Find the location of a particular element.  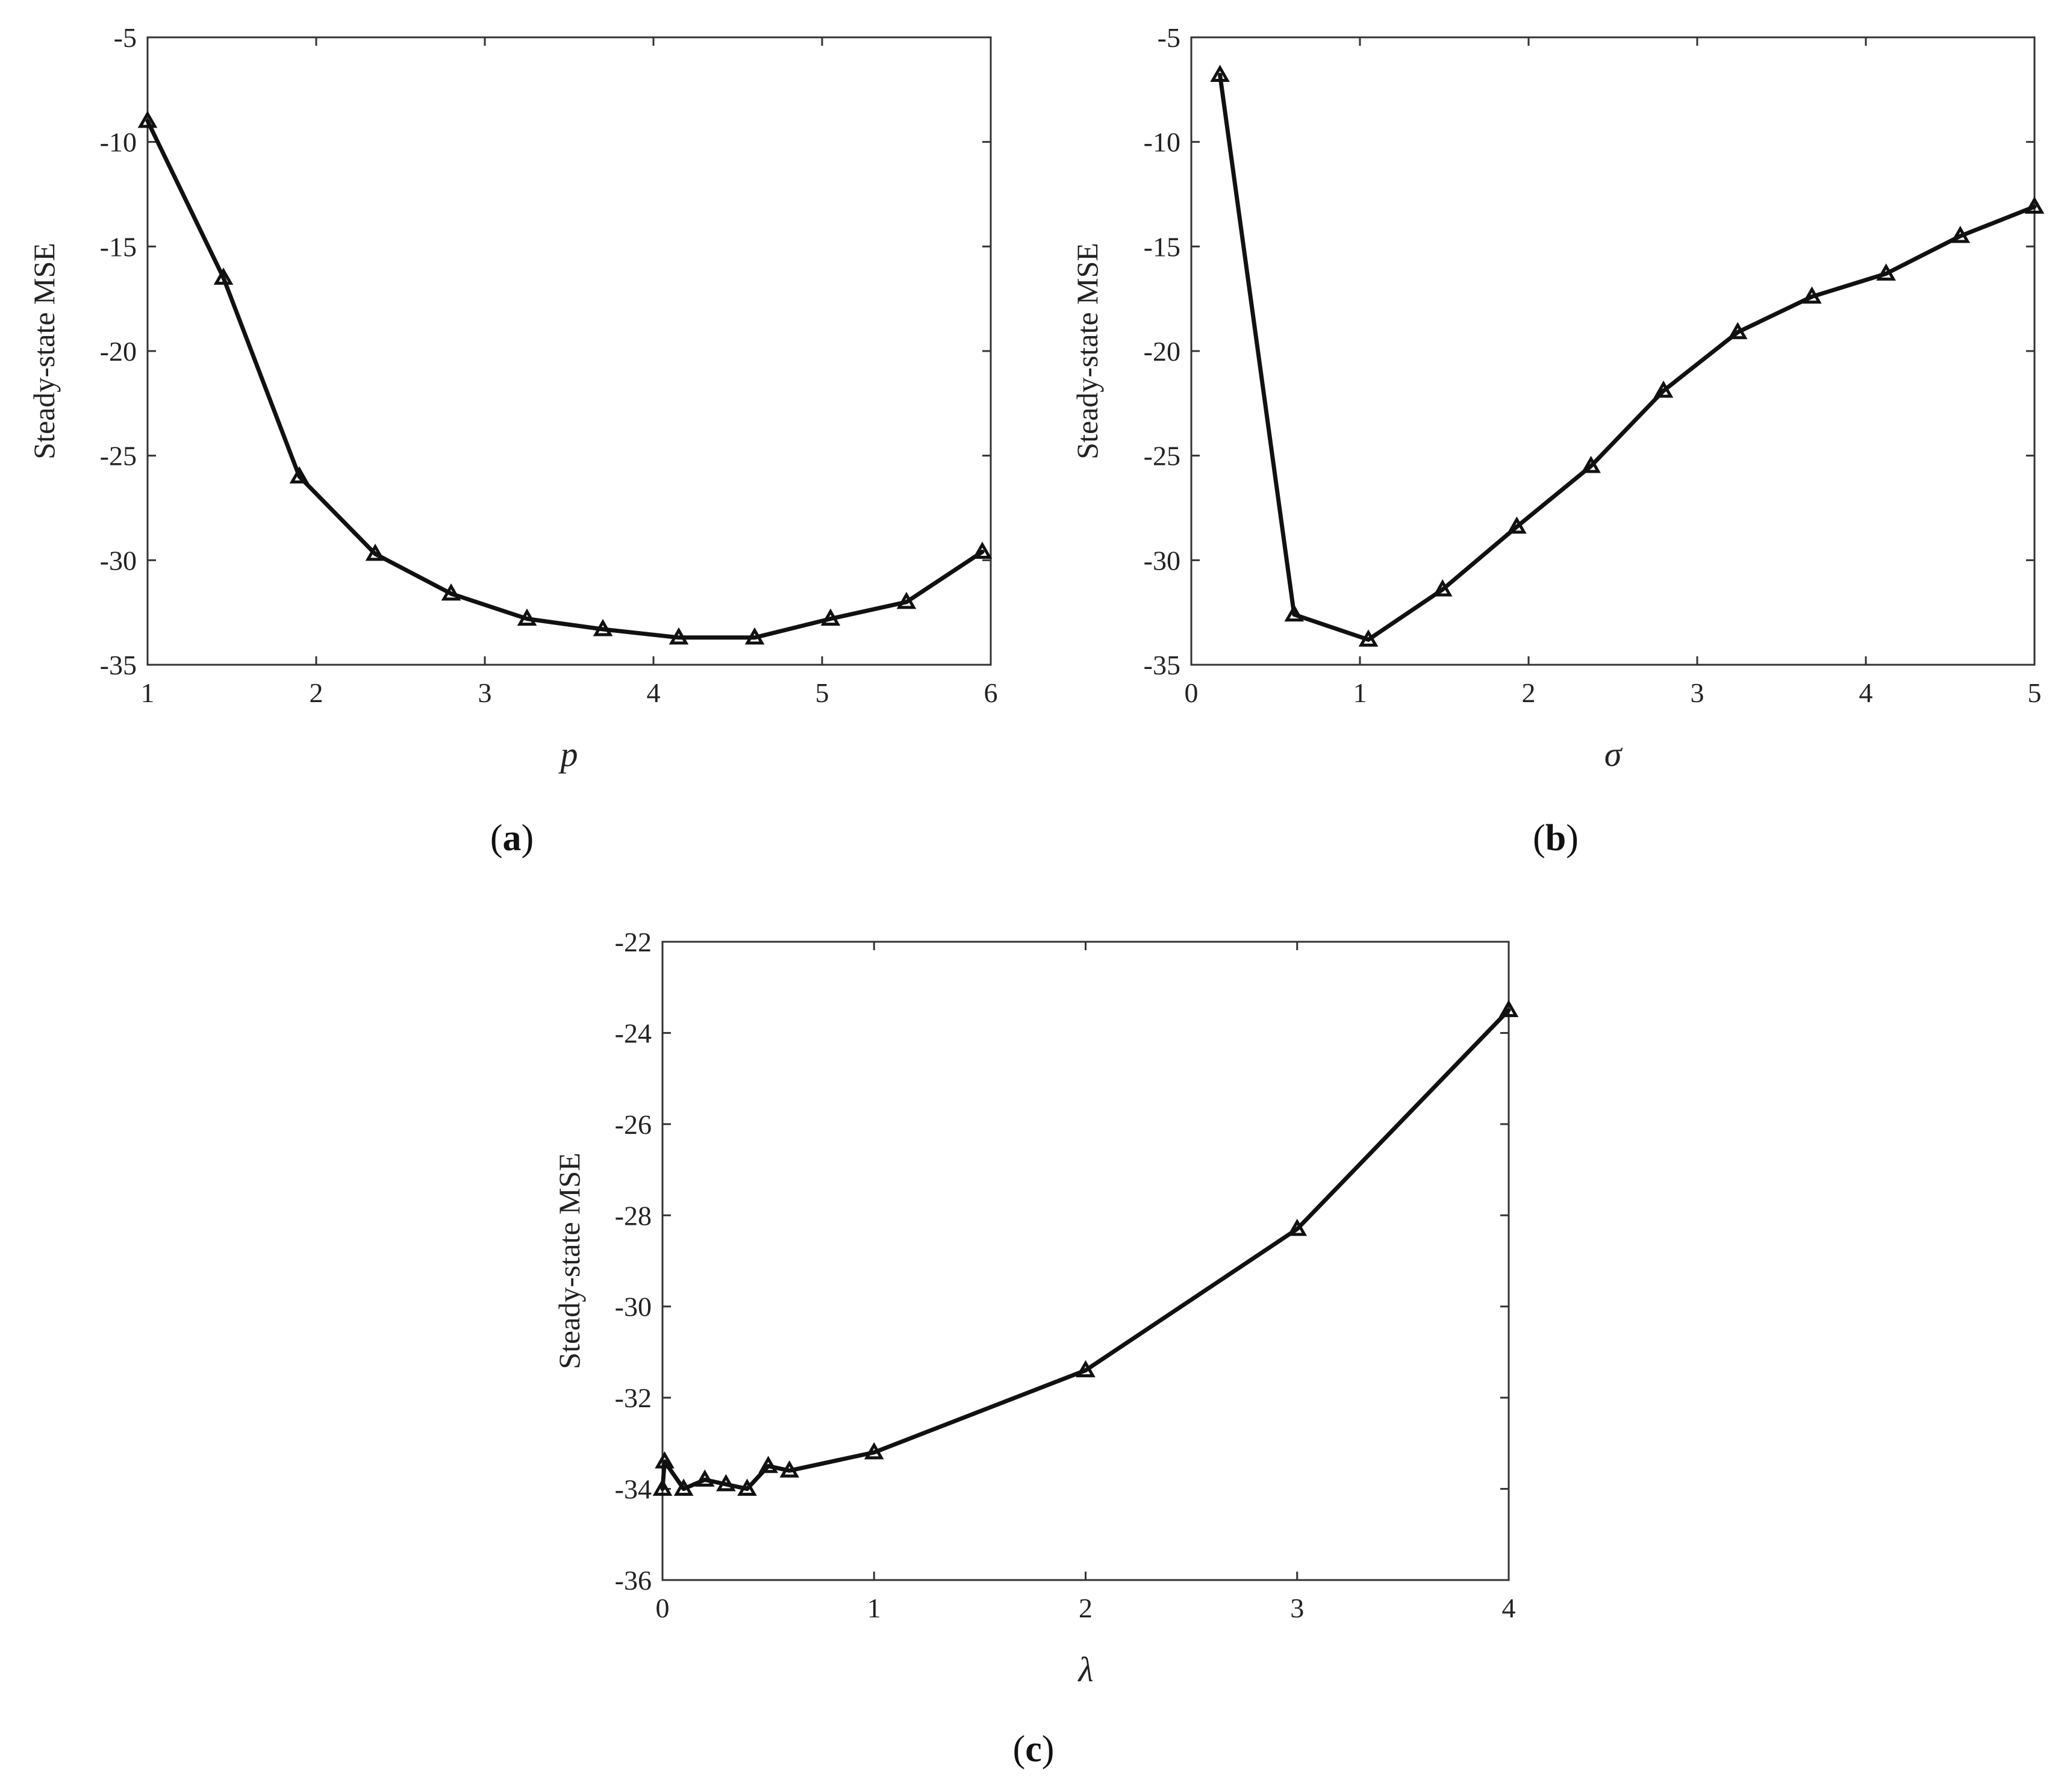

y-tick-label: -5 is located at coordinates (1169, 37).